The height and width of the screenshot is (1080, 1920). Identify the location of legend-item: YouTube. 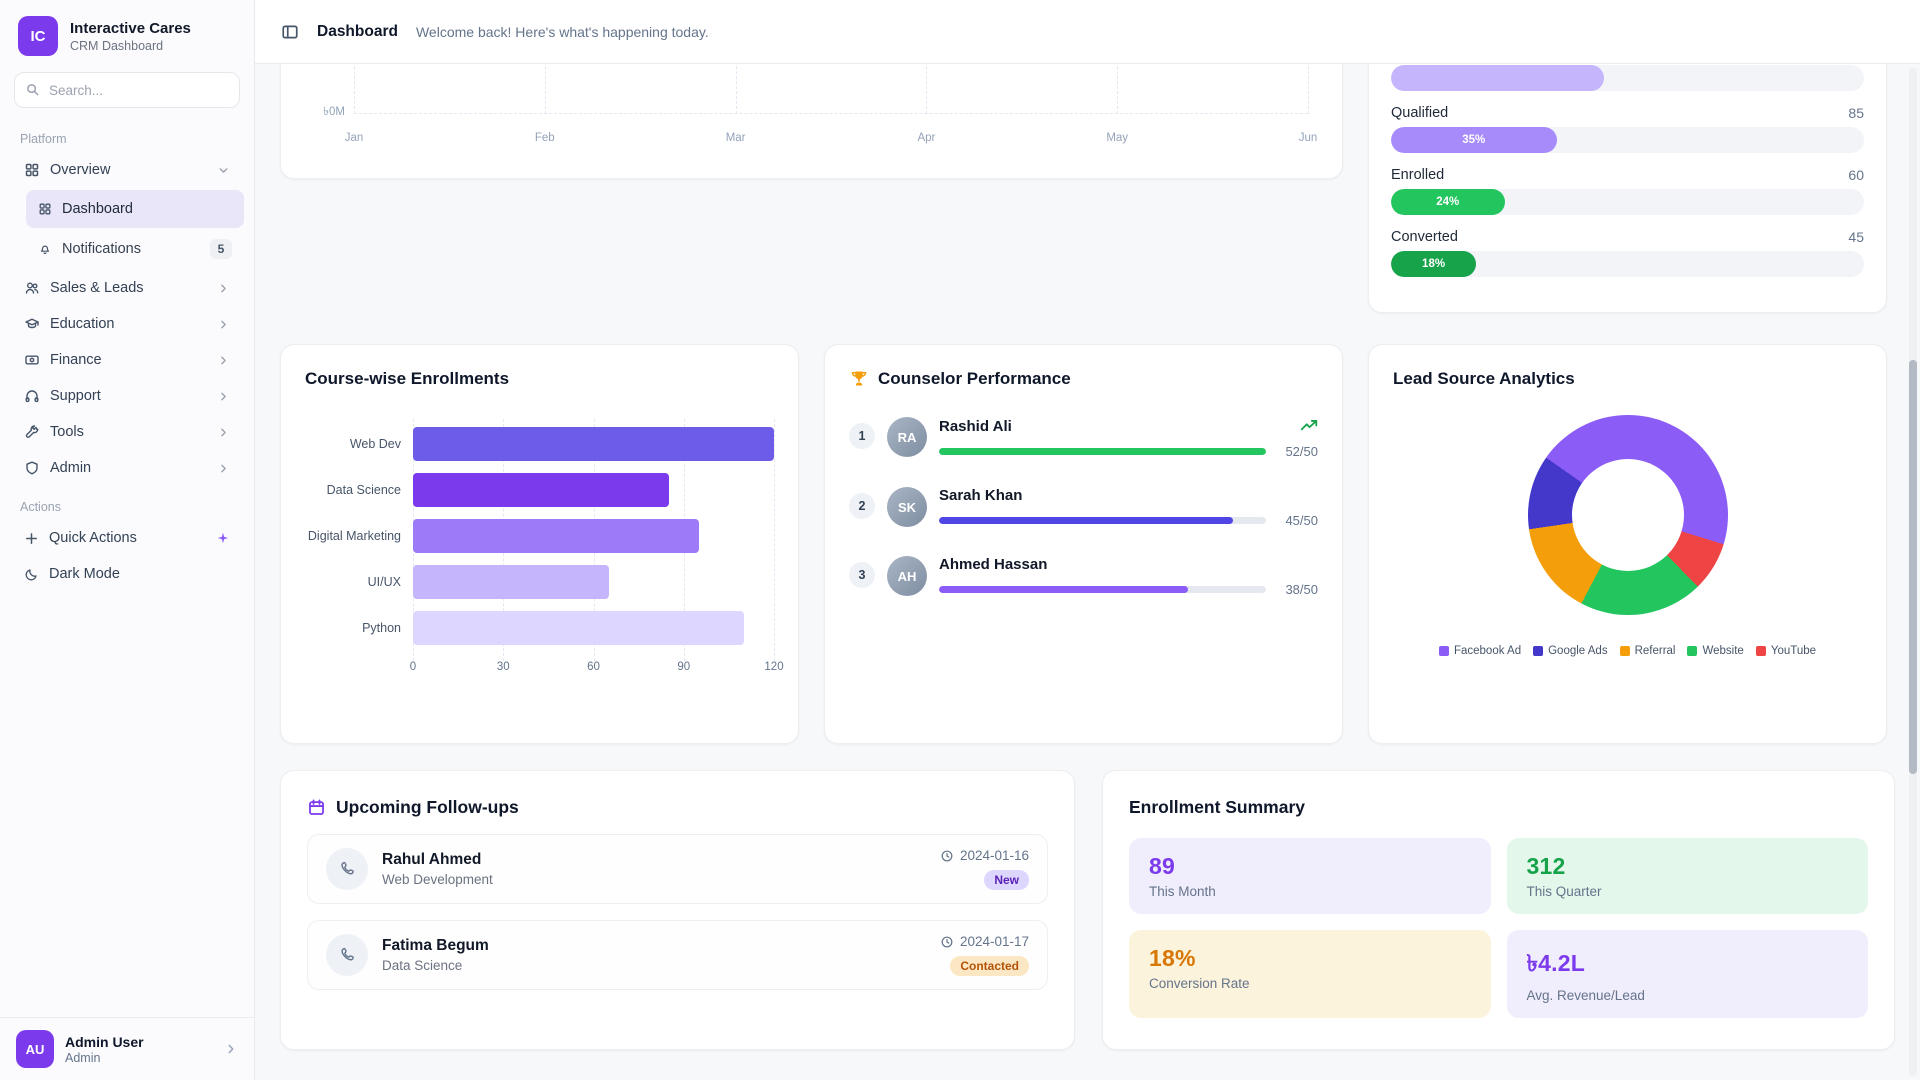
(1785, 651).